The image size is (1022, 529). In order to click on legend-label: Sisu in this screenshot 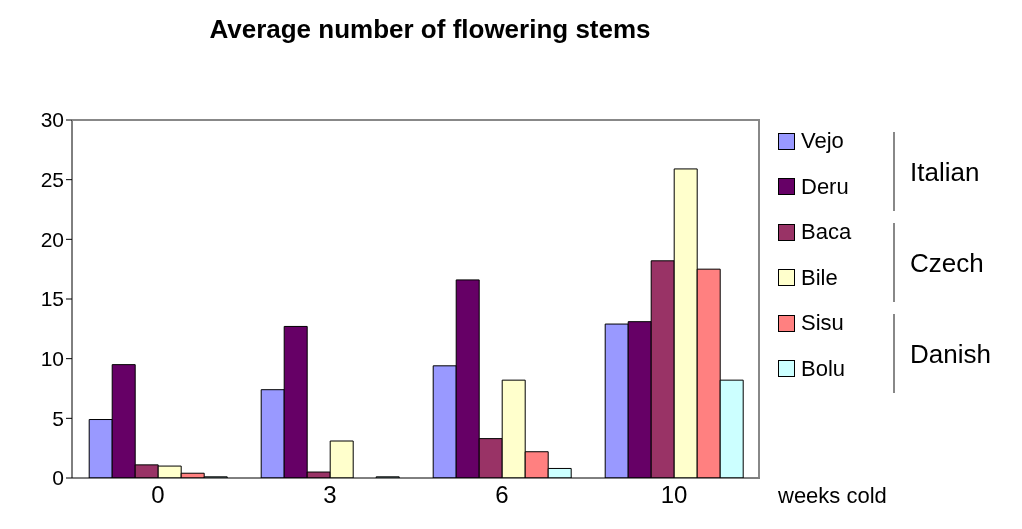, I will do `click(822, 323)`.